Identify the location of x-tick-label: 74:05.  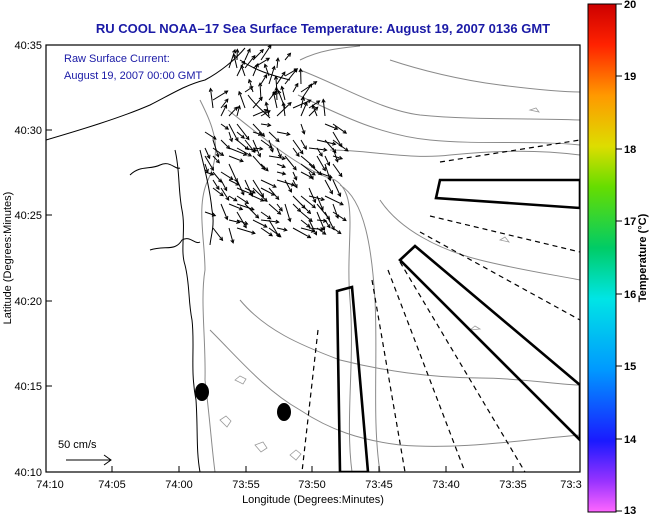
(112, 485).